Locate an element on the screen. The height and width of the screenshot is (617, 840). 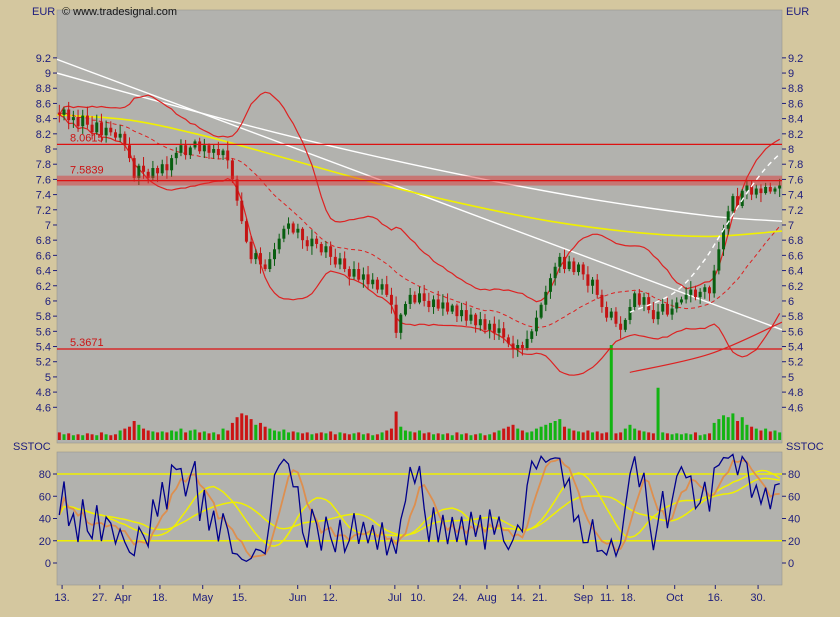
sstoc-axis: 0 0 20 20 40 40 60 60 80 80 is located at coordinates (420, 519).